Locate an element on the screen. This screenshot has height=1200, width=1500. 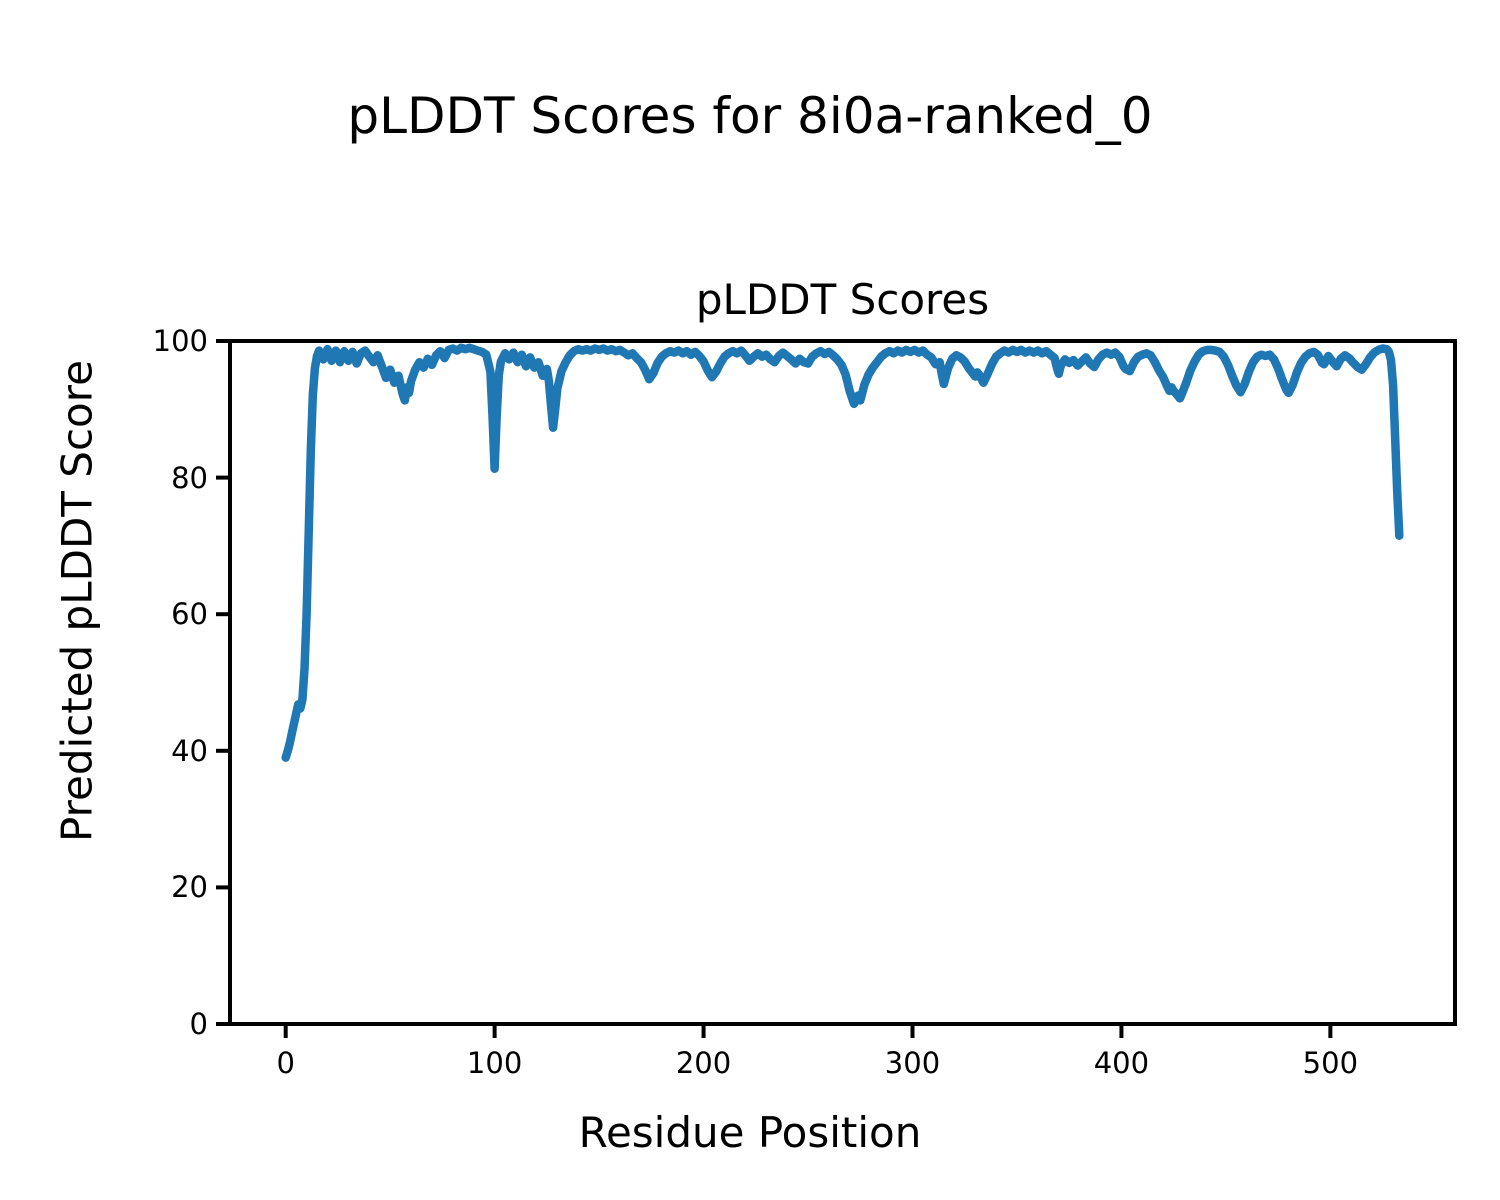
x-tick-label: 300 is located at coordinates (912, 1063).